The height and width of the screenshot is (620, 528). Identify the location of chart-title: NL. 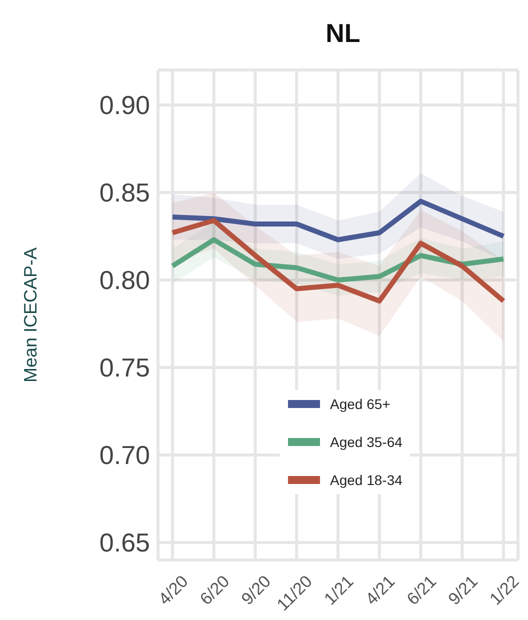
(343, 33).